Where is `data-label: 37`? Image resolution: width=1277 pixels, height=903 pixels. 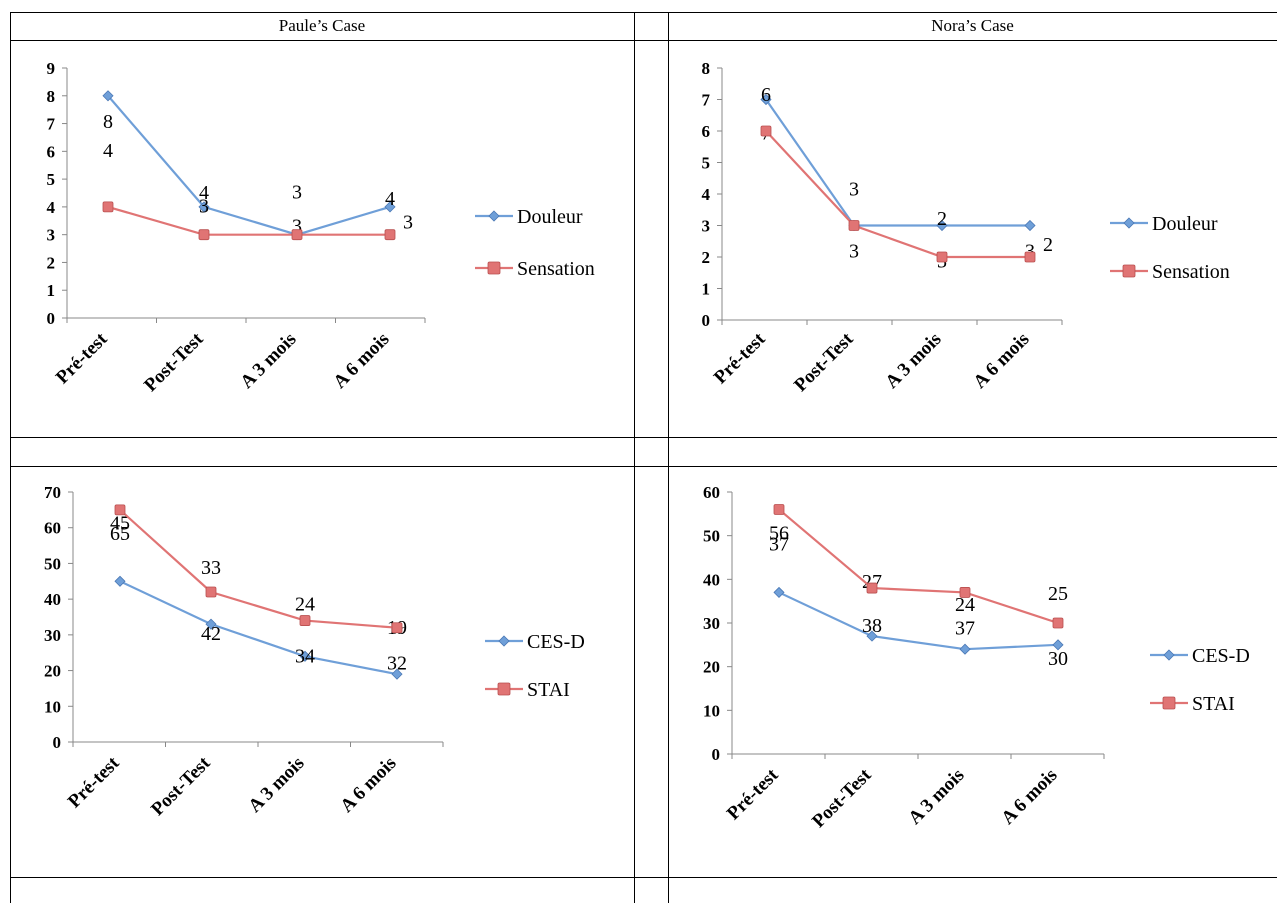 data-label: 37 is located at coordinates (965, 628).